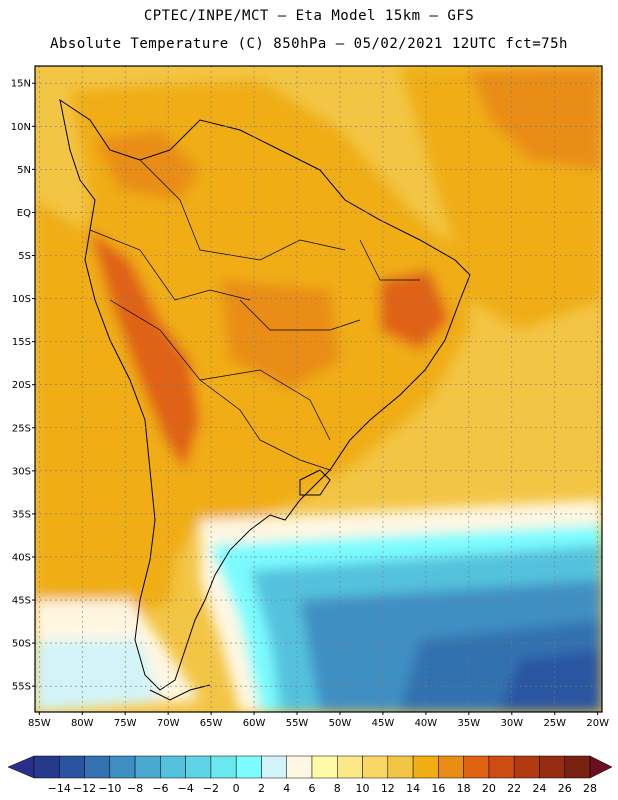  Describe the element at coordinates (21, 687) in the screenshot. I see `lat-tick-label: 55S` at that location.